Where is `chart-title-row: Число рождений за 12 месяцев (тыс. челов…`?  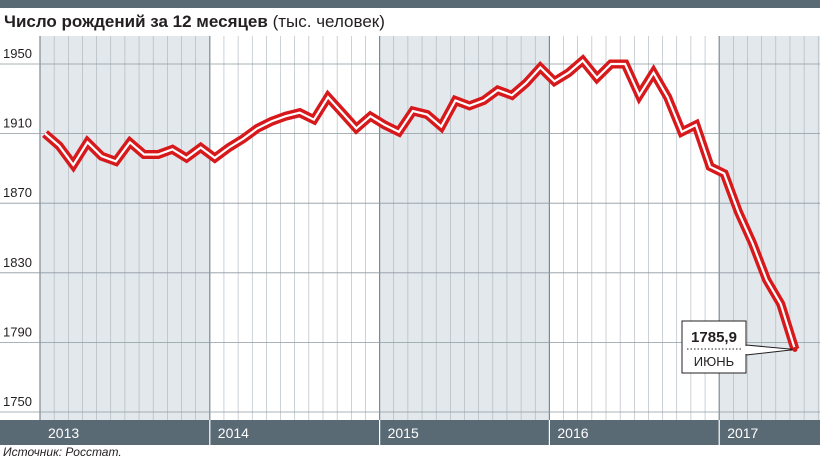 chart-title-row: Число рождений за 12 месяцев (тыс. челов… is located at coordinates (194, 22).